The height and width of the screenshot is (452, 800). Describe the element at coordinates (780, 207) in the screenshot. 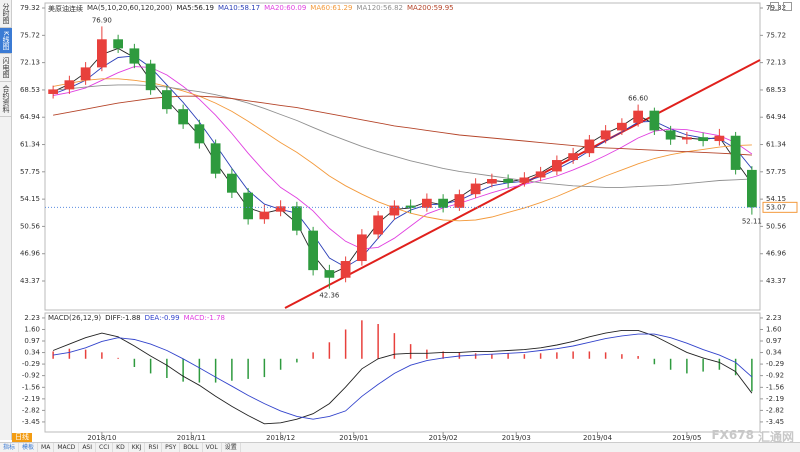

I see `last-price-box` at that location.